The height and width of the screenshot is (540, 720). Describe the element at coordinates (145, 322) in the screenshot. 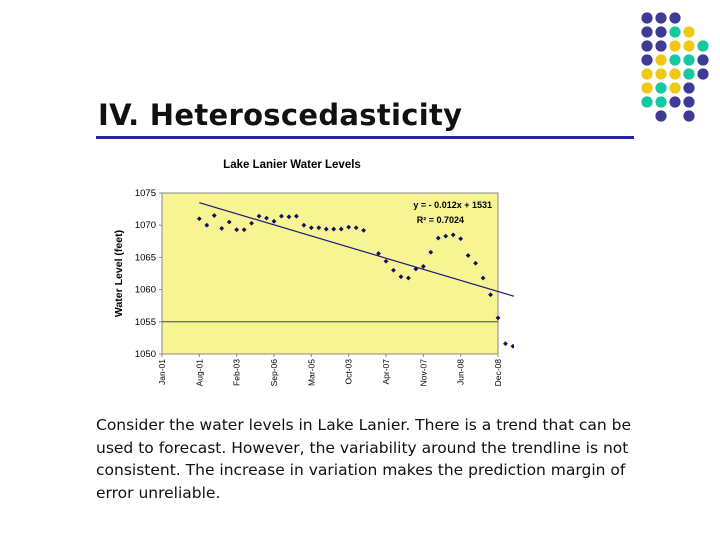

I see `y-tick-label: 1055` at that location.